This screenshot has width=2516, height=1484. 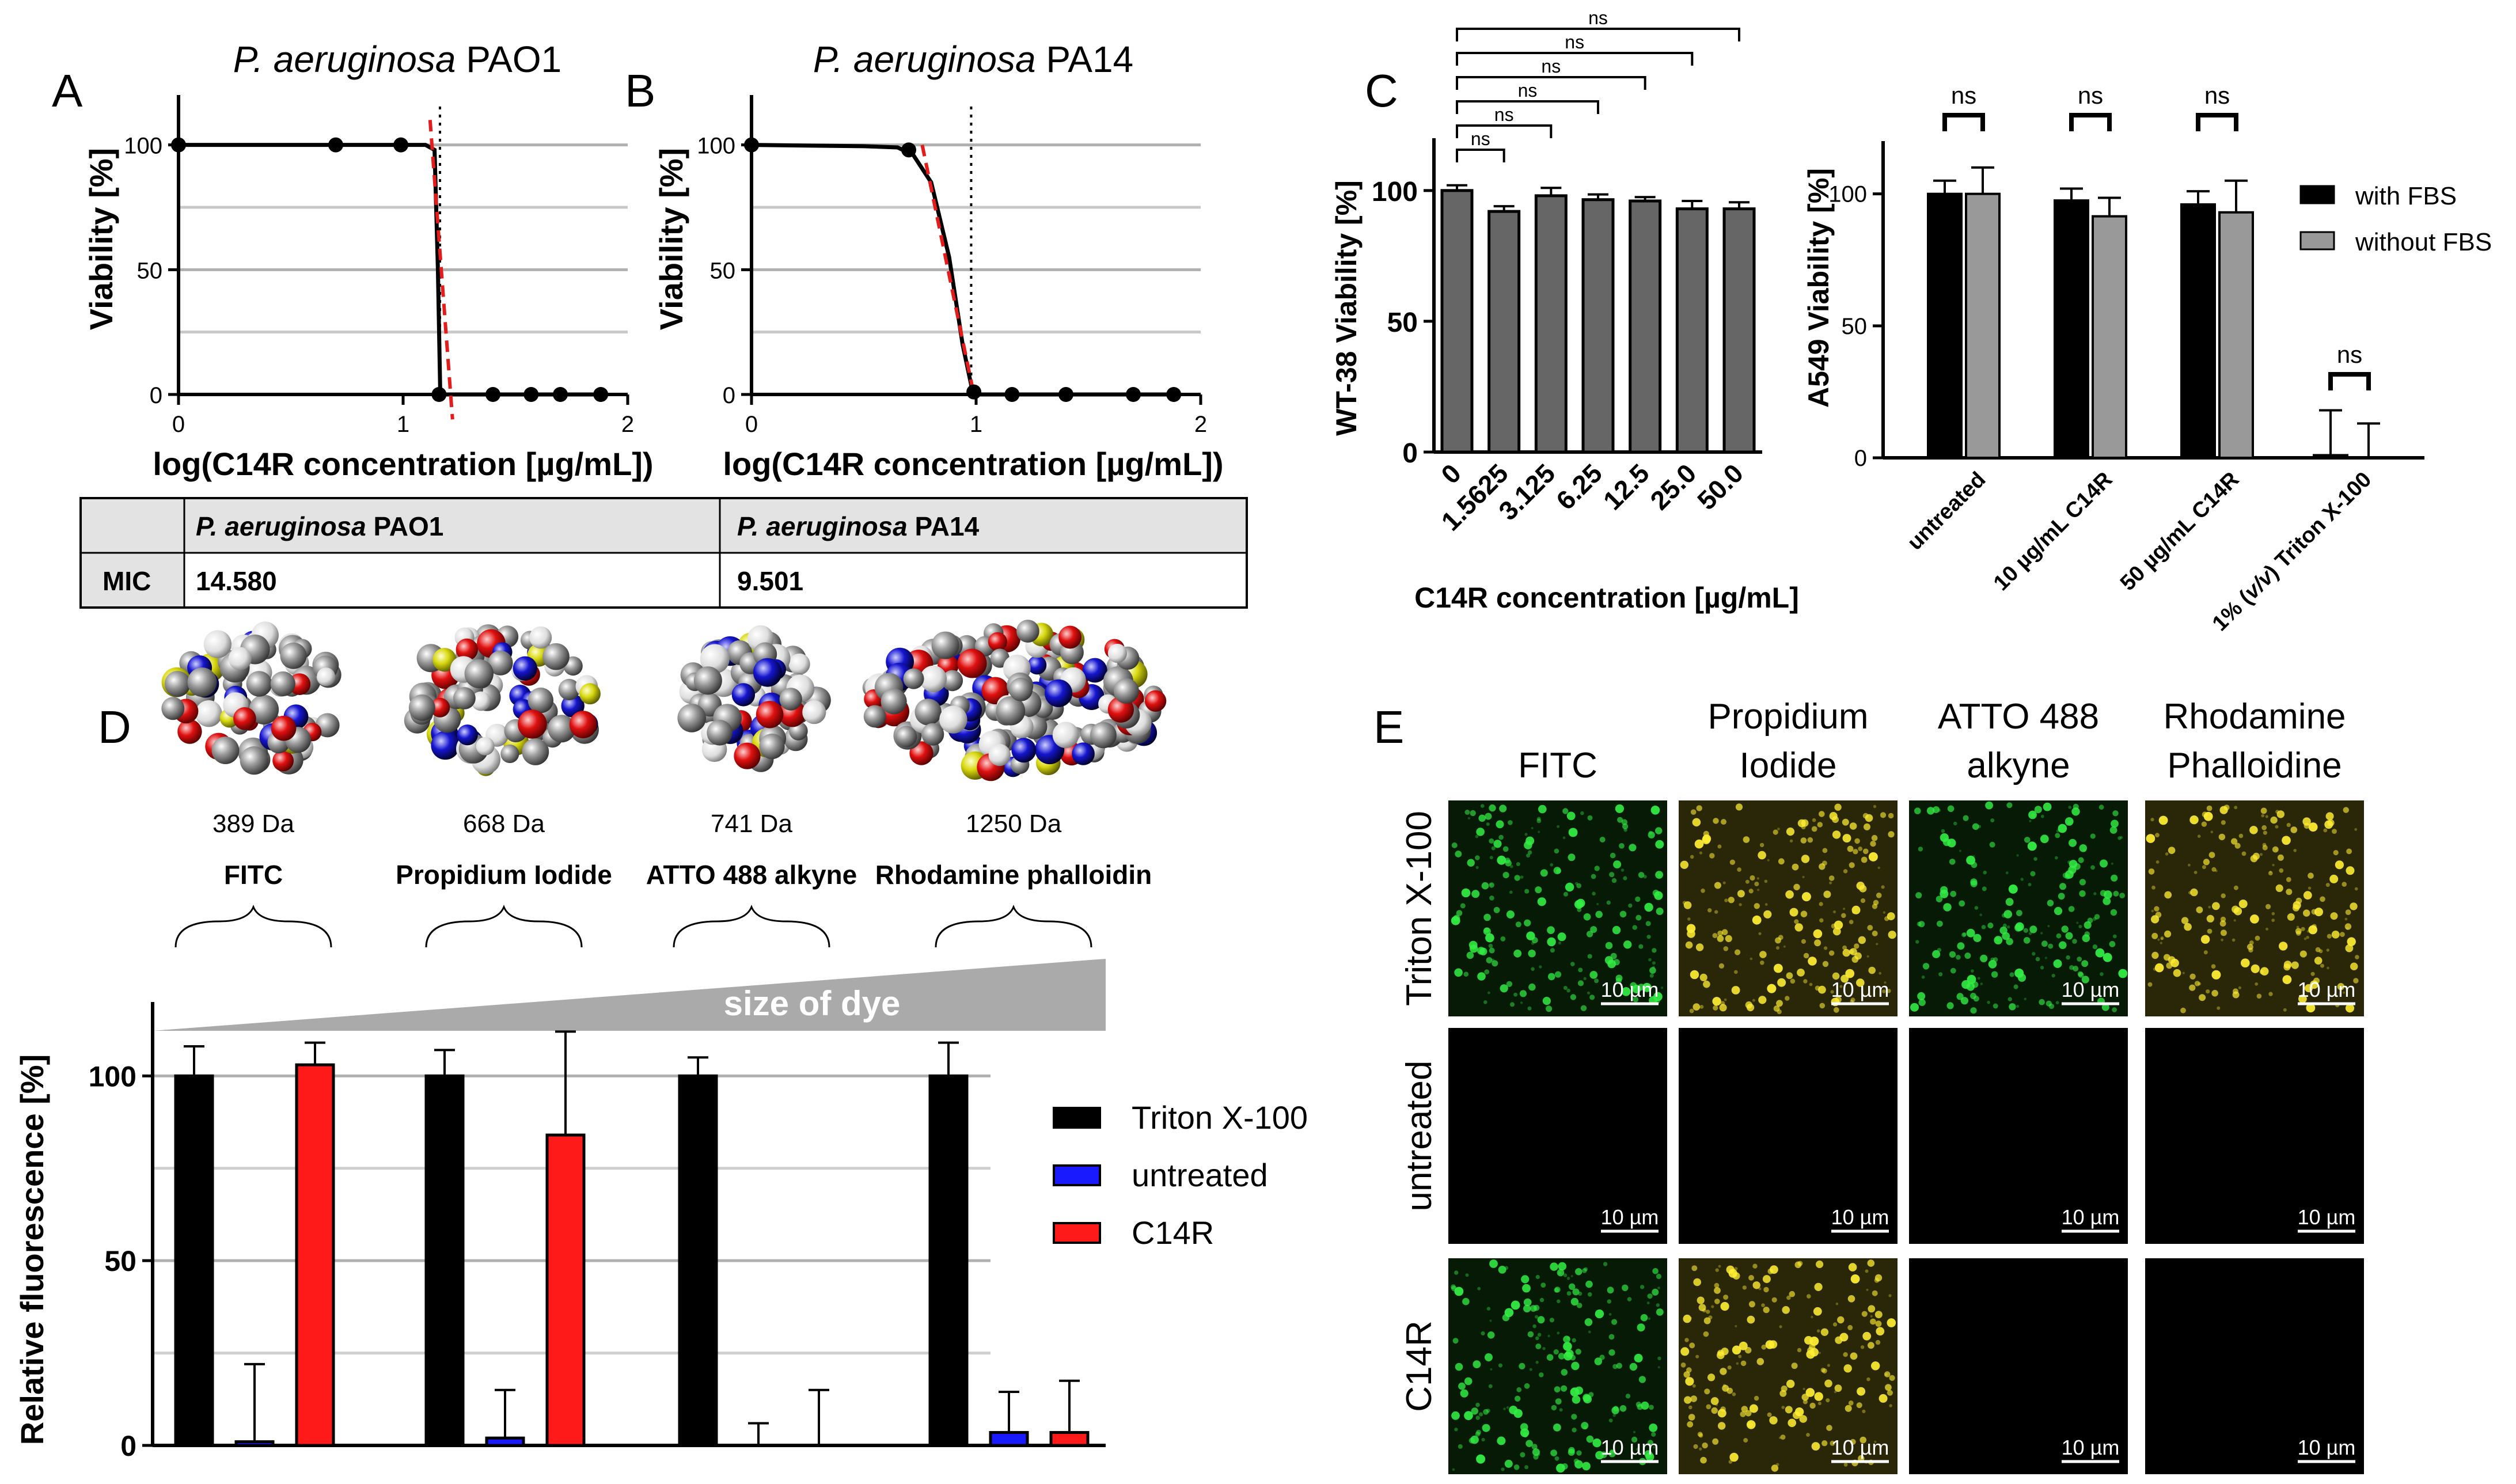 What do you see at coordinates (2180, 531) in the screenshot?
I see `chart-c2-category-label: 50 µg/mL C14R` at bounding box center [2180, 531].